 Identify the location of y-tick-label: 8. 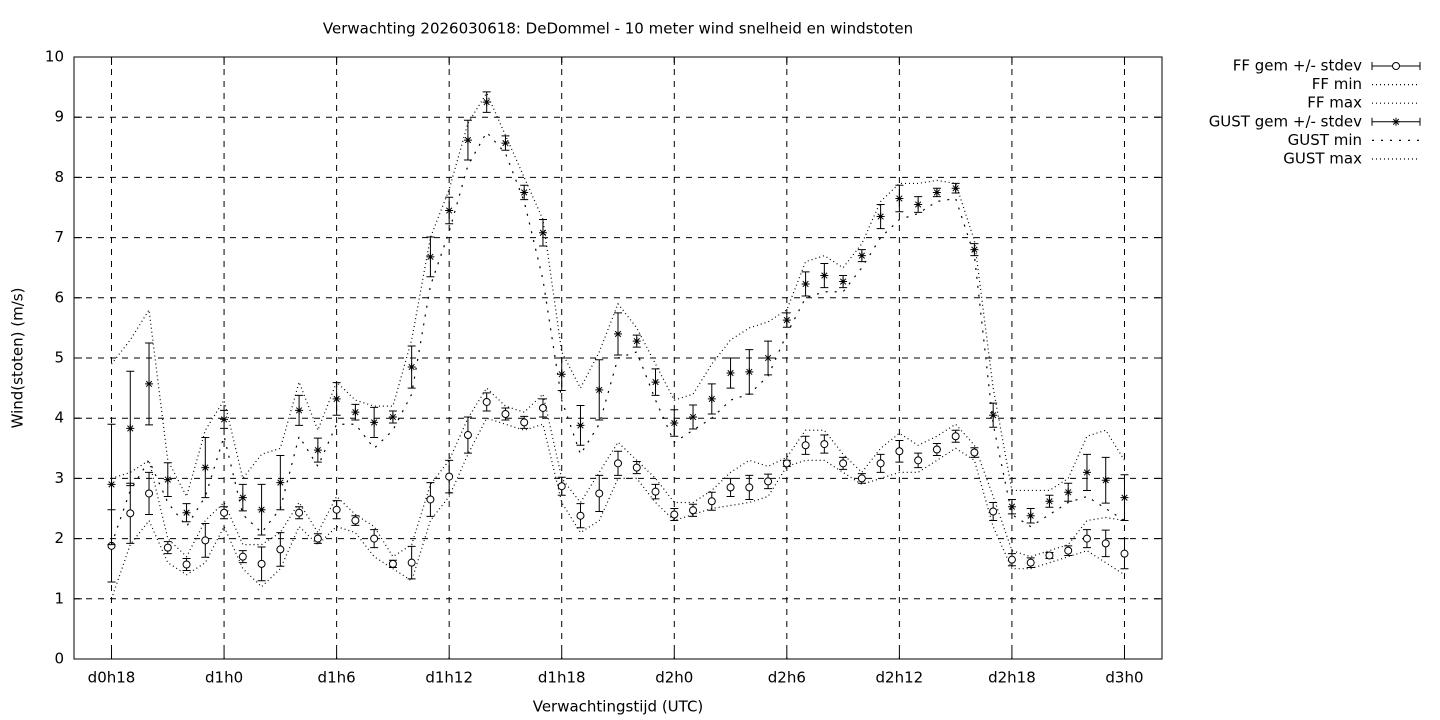
(59, 177).